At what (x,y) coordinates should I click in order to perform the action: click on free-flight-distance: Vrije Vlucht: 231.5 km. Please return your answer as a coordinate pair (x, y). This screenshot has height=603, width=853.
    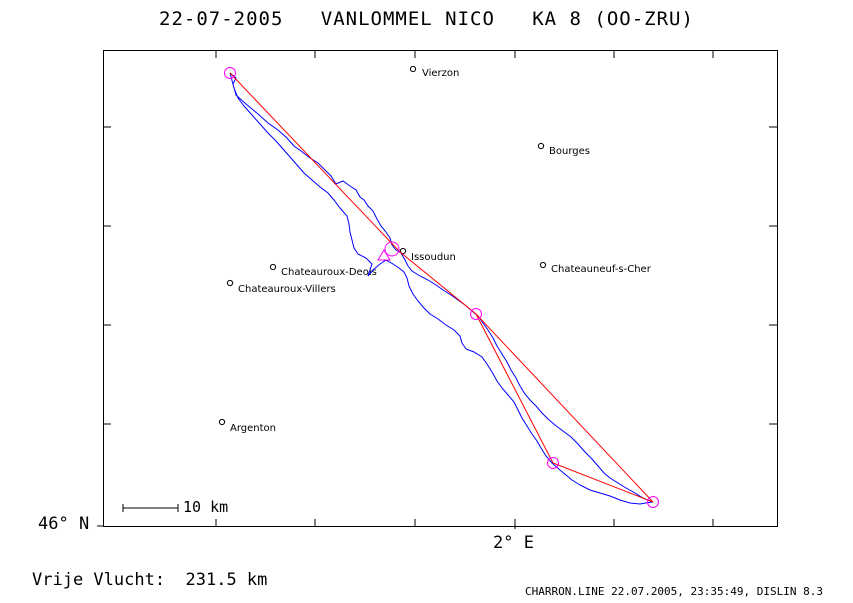
    Looking at the image, I should click on (150, 580).